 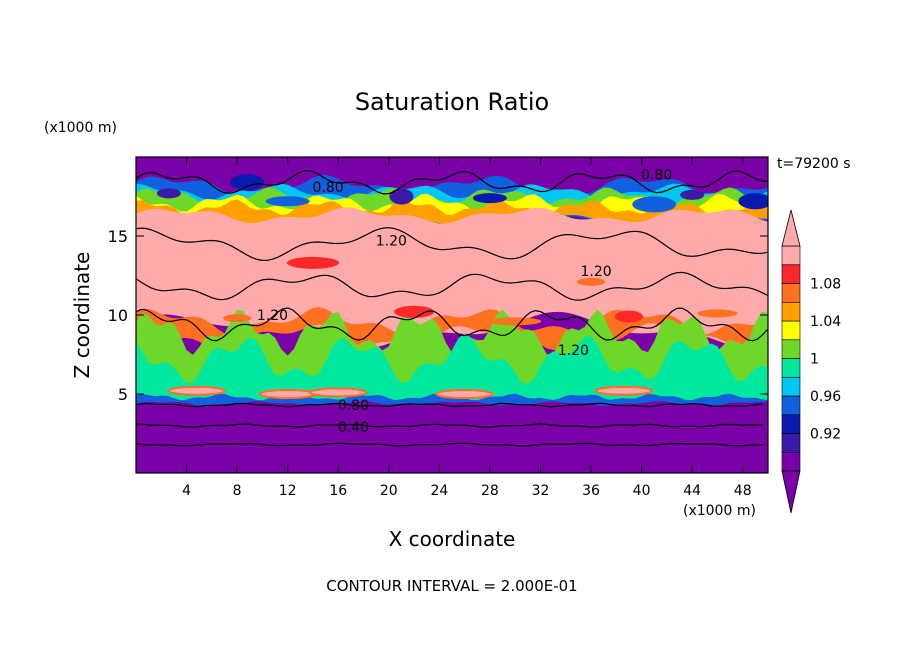 What do you see at coordinates (439, 491) in the screenshot?
I see `x-tick-label: 24` at bounding box center [439, 491].